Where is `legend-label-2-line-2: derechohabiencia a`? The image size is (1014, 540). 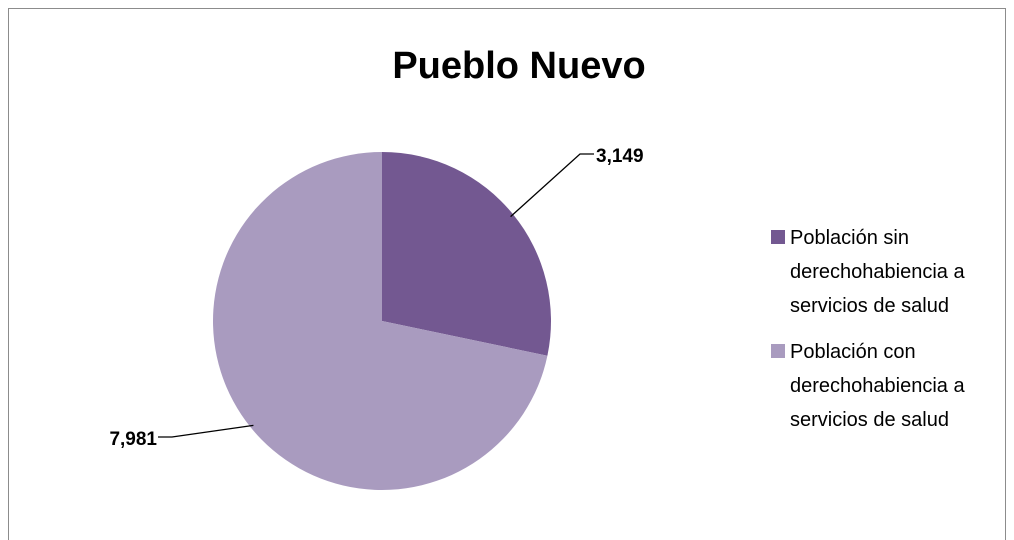 legend-label-2-line-2: derechohabiencia a is located at coordinates (877, 386).